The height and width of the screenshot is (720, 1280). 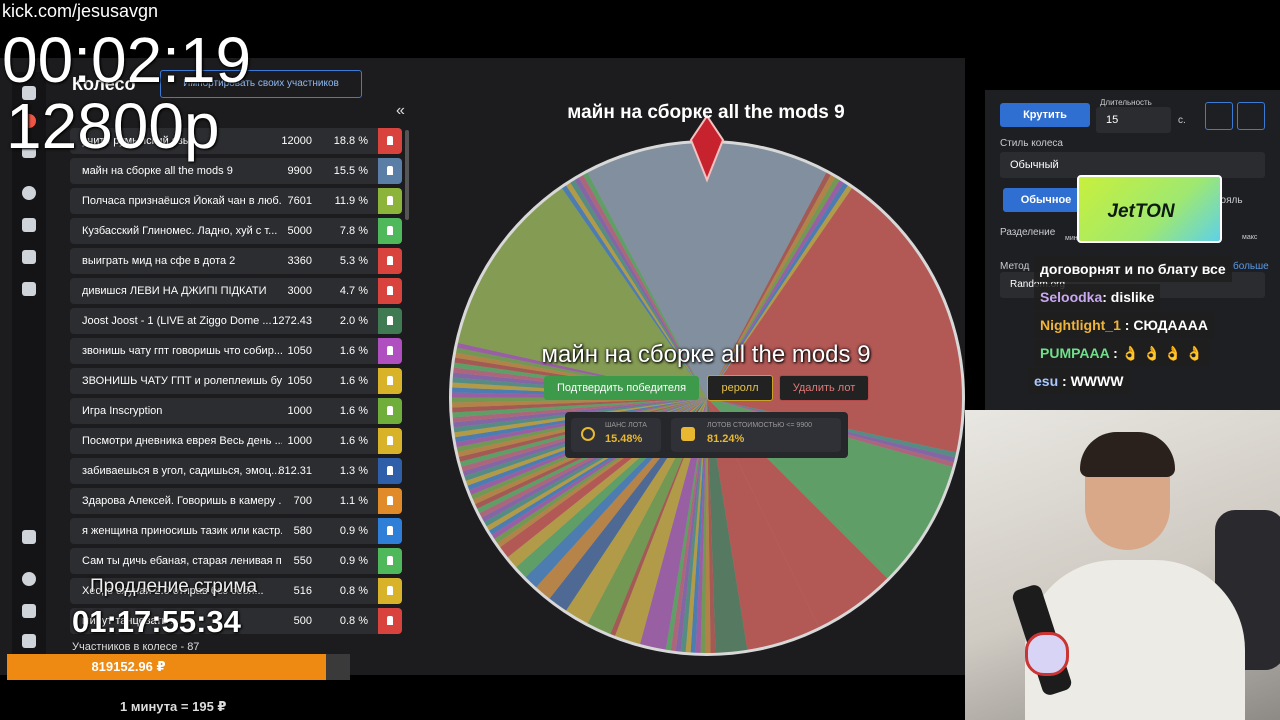 I want to click on chat-user: Nightlight_1, so click(x=1080, y=325).